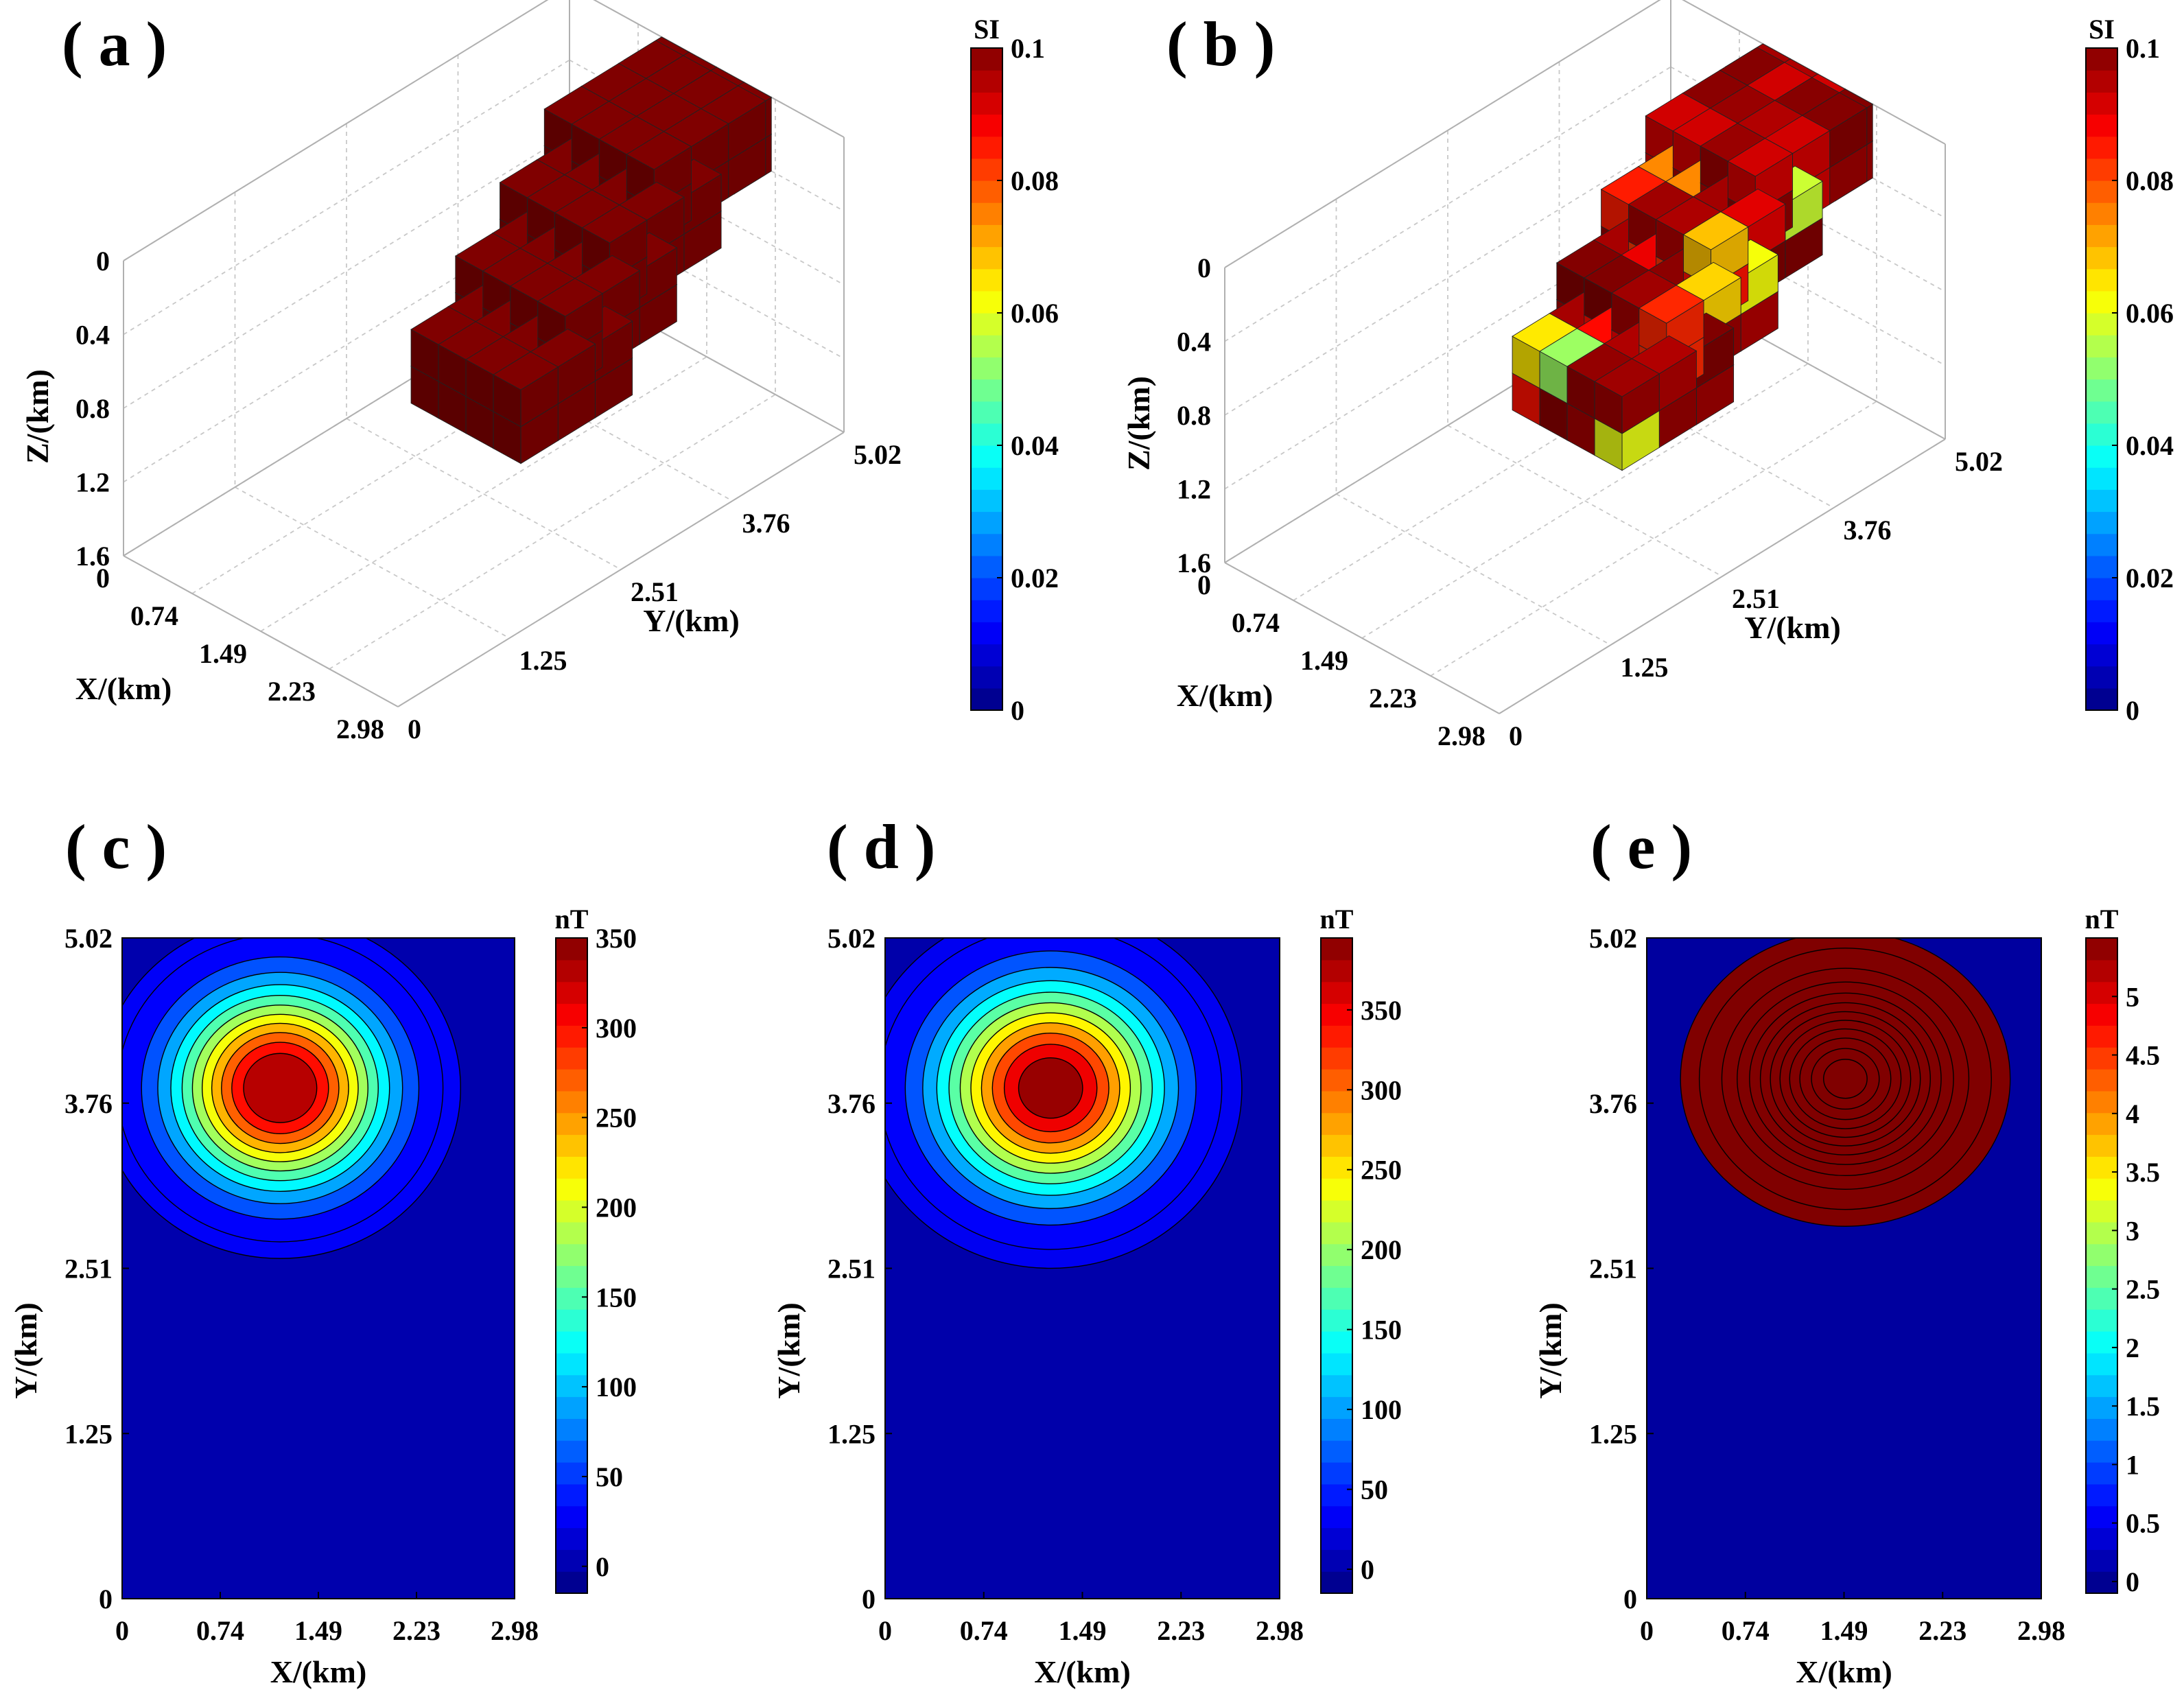 This screenshot has height=1703, width=2184. I want to click on z-tick-label: 1.6, so click(1194, 563).